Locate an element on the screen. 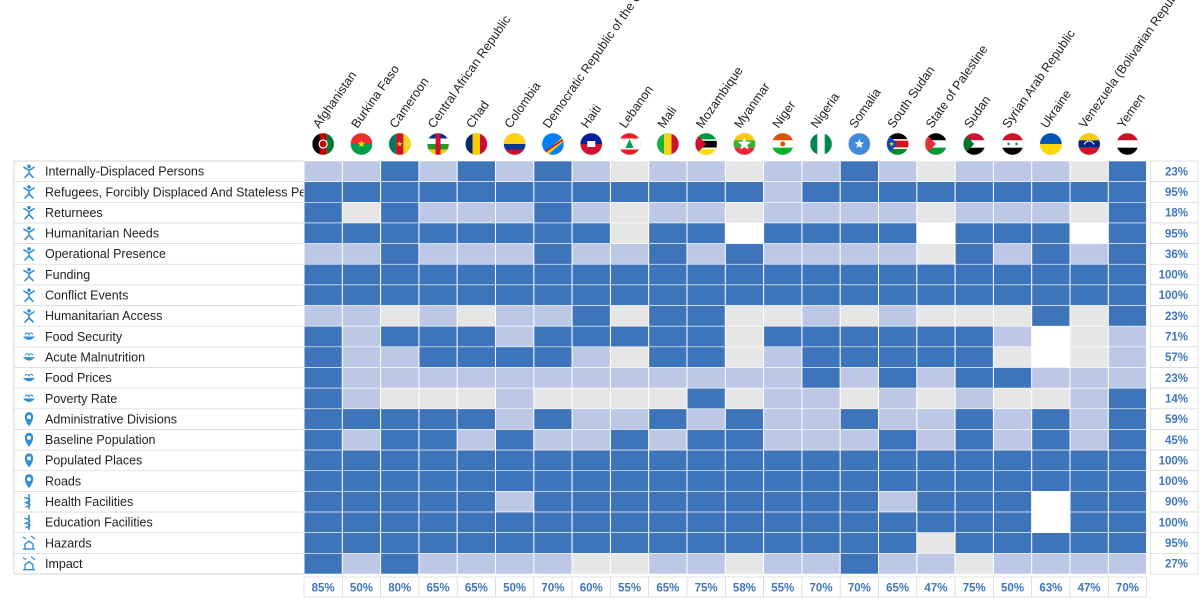 This screenshot has height=604, width=1200. flag-cameroon is located at coordinates (399, 144).